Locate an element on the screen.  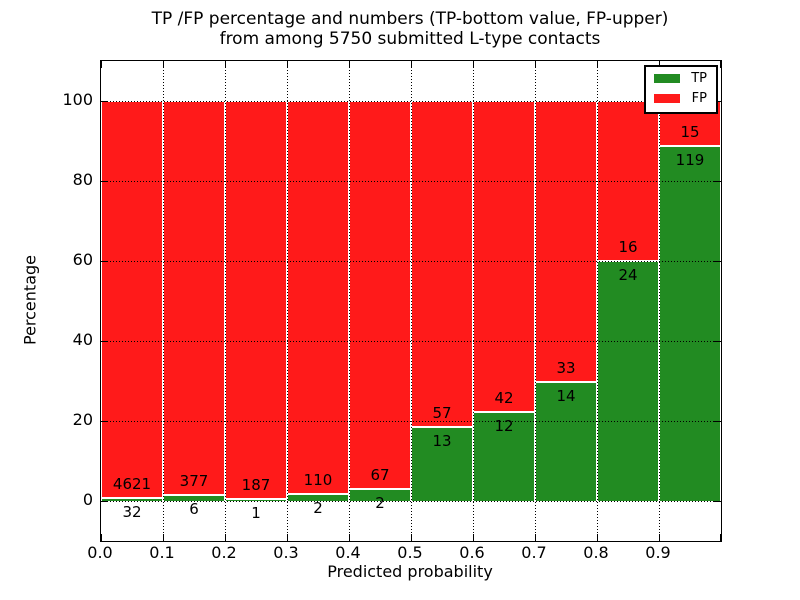
tp-count-label: 12 is located at coordinates (504, 426).